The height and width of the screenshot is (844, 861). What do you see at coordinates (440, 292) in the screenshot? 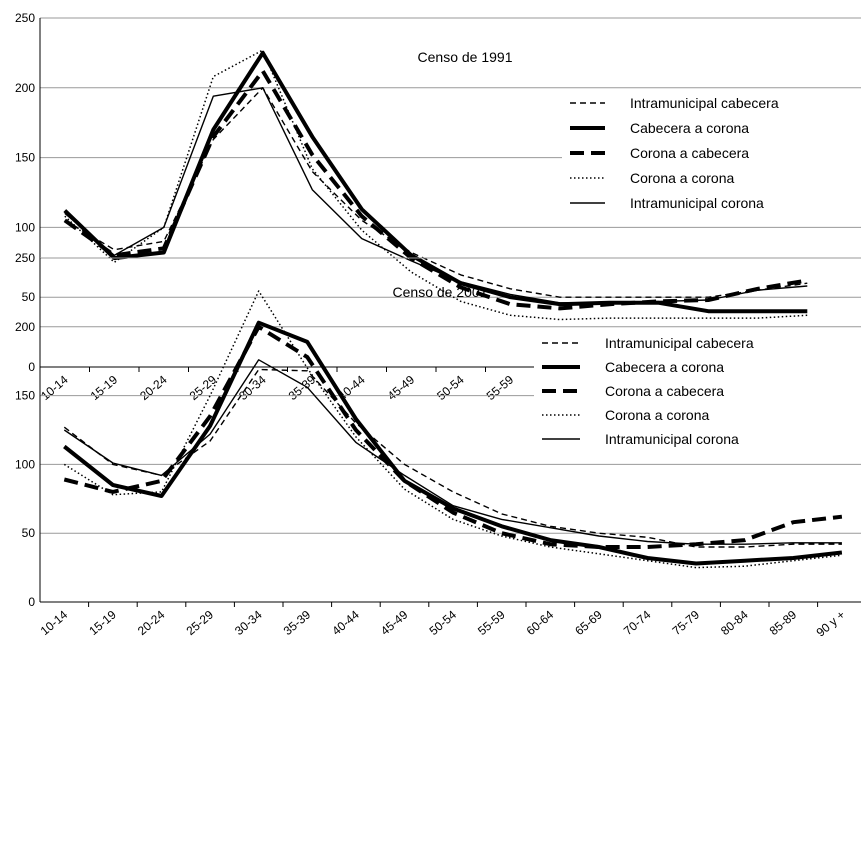
I see `chart-title: Censo de 2001` at bounding box center [440, 292].